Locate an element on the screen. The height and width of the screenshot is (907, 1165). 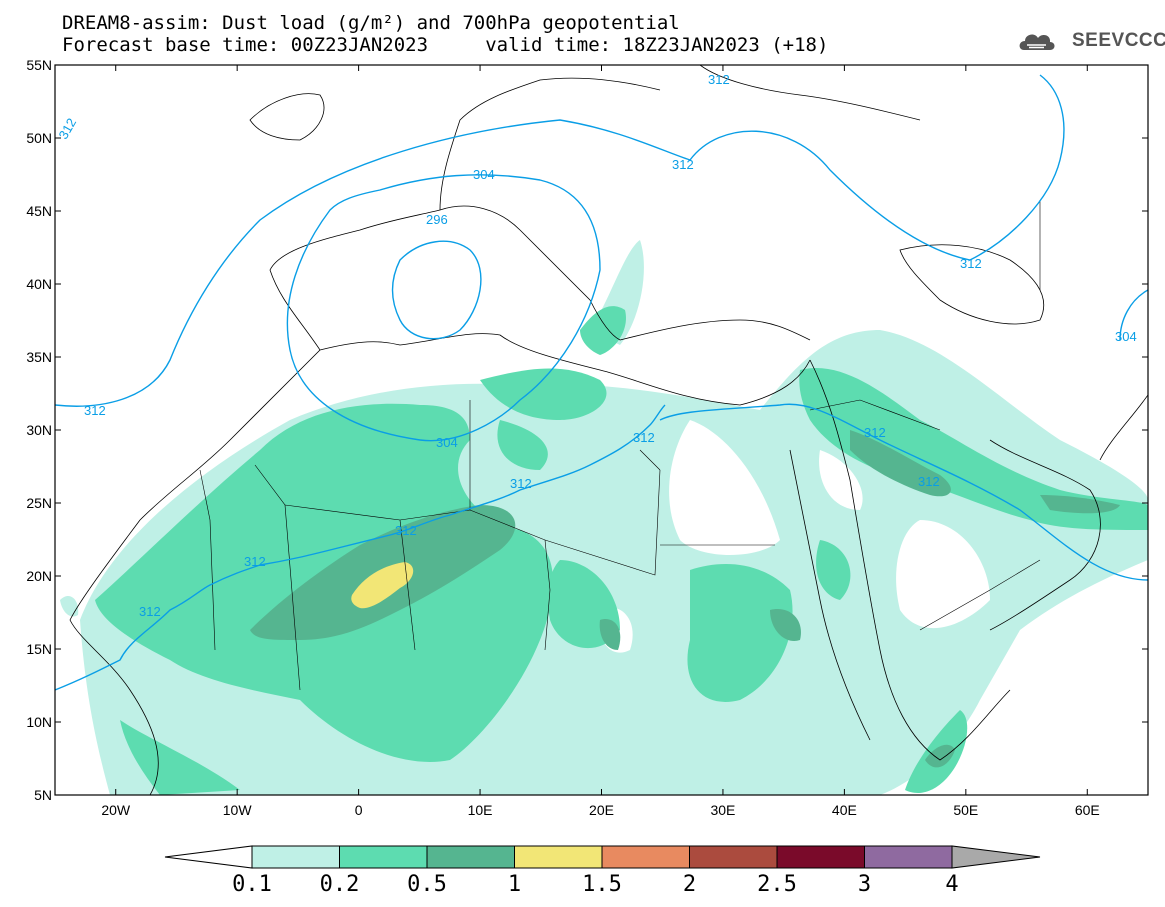
longitude-label: 50E is located at coordinates (965, 810).